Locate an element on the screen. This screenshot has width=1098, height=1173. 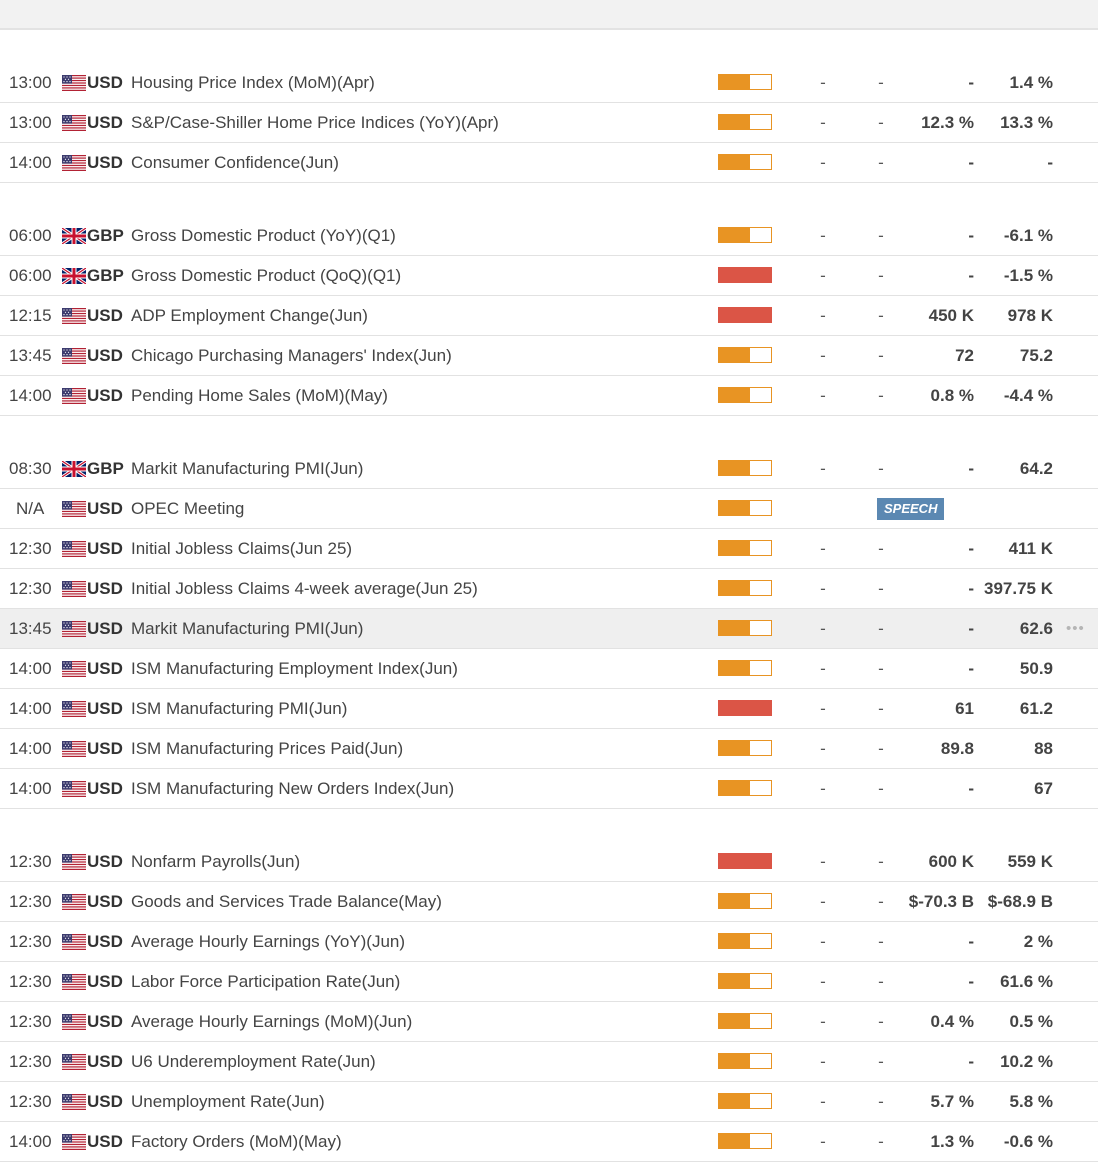
day-separator is located at coordinates (549, 46).